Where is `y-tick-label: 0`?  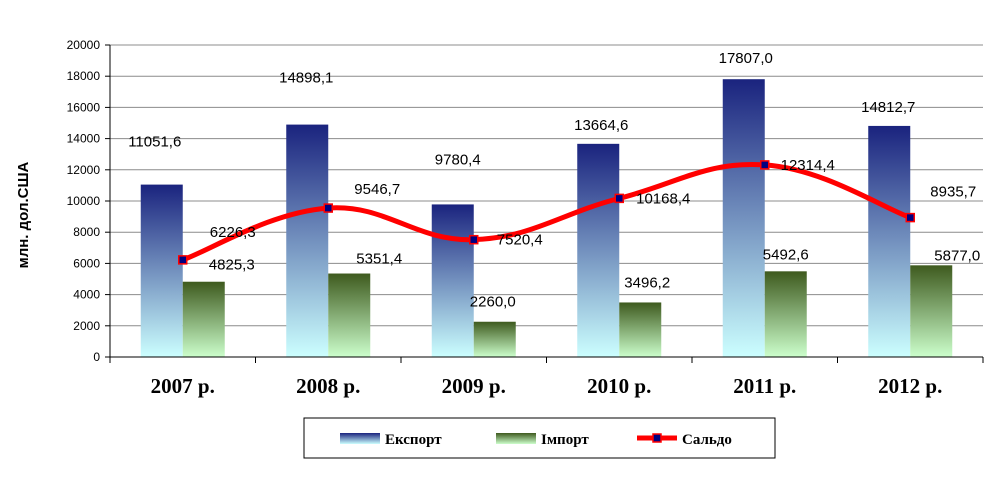
y-tick-label: 0 is located at coordinates (96, 357).